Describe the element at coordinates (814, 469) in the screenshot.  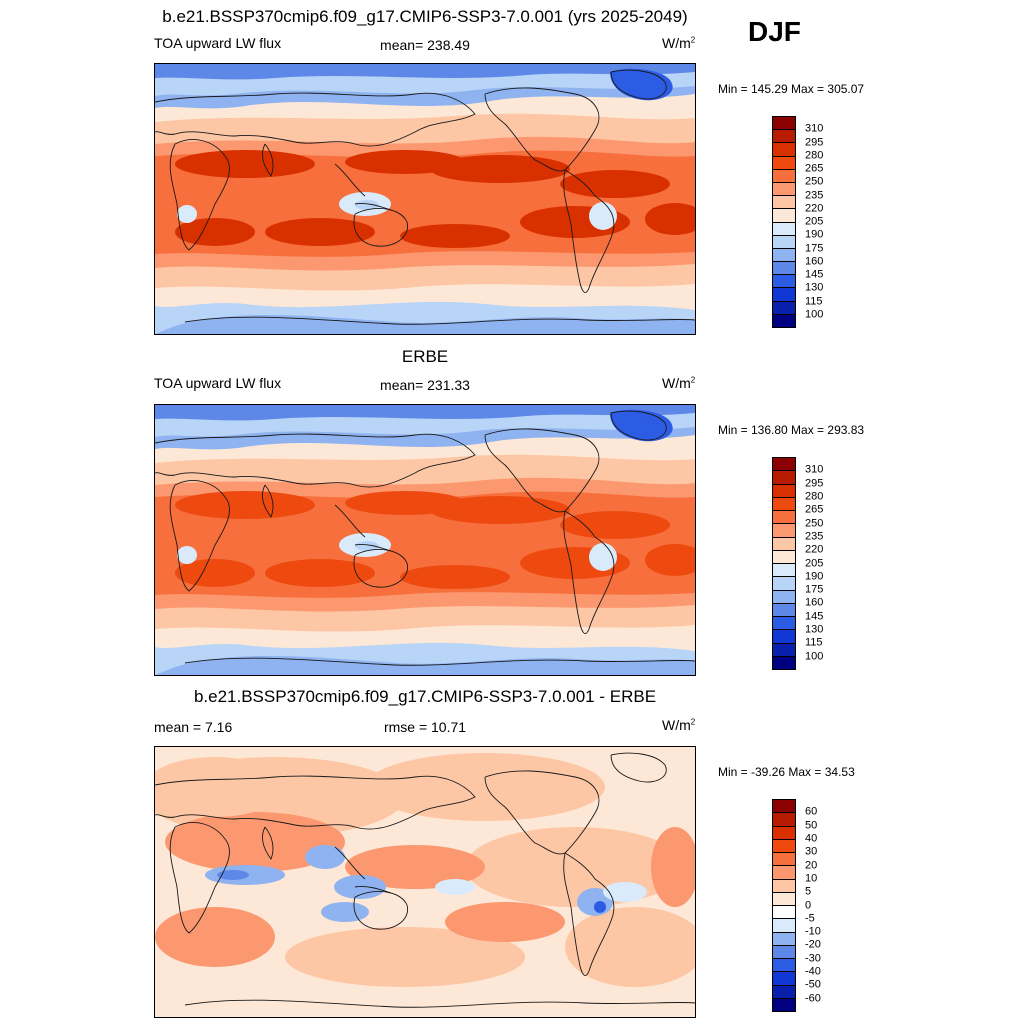
I see `colorbar-tick-label: 310` at that location.